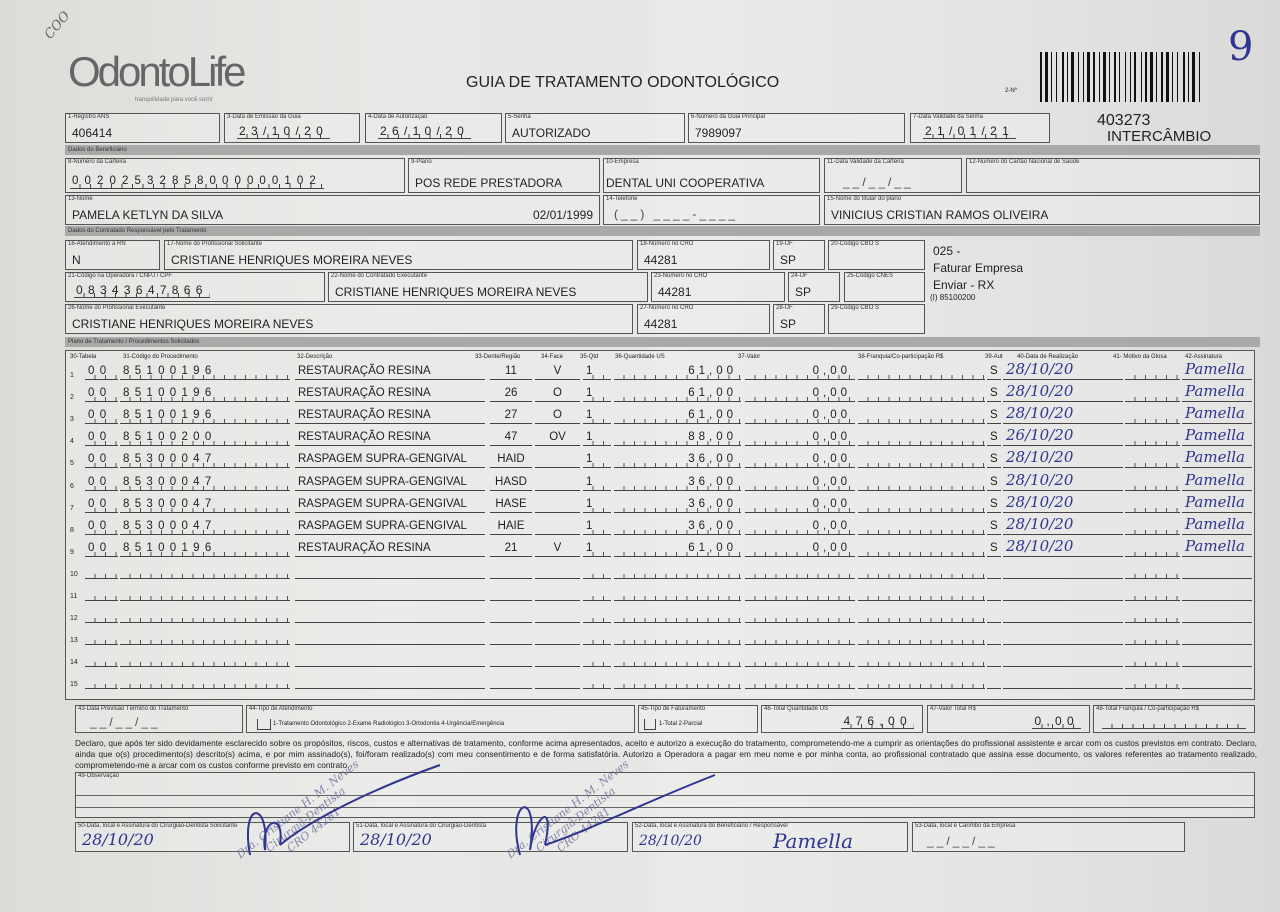  What do you see at coordinates (332, 210) in the screenshot?
I see `nome-field: 13-Nome PAMELA KETLYN DA SILVA 02/01/1999` at bounding box center [332, 210].